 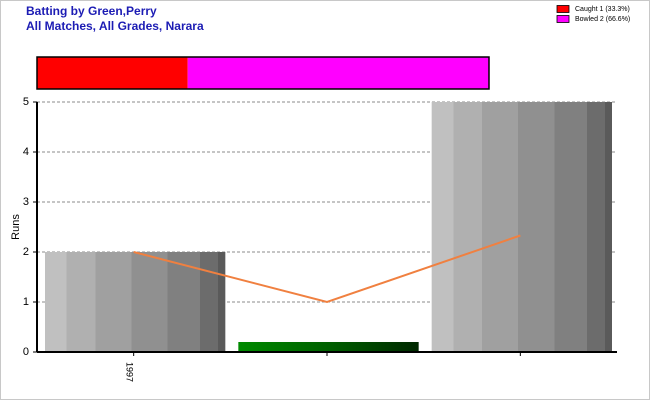 What do you see at coordinates (129, 372) in the screenshot?
I see `x-tick-label: 1997` at bounding box center [129, 372].